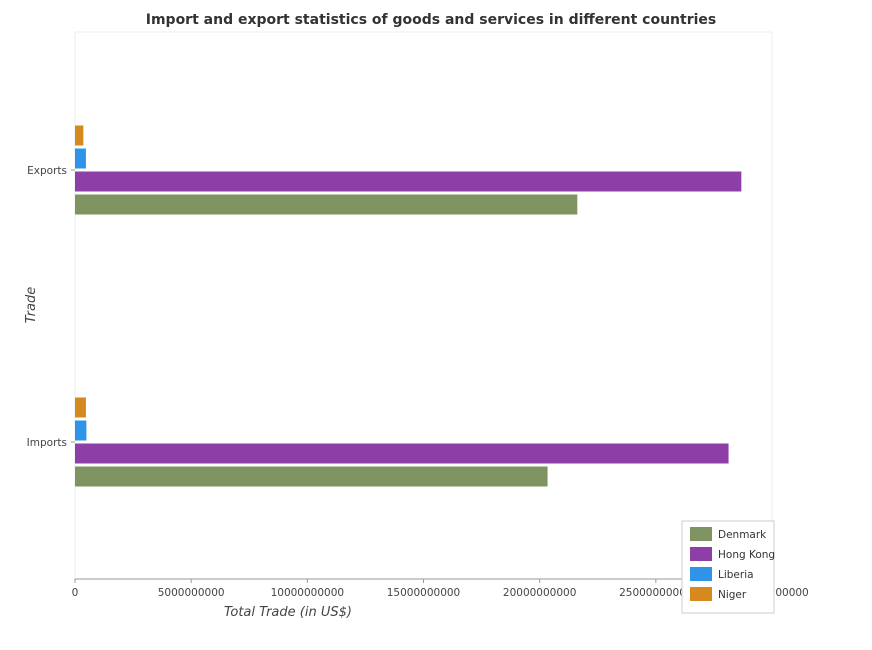 The image size is (872, 650). I want to click on legend-swatch-denmark, so click(701, 534).